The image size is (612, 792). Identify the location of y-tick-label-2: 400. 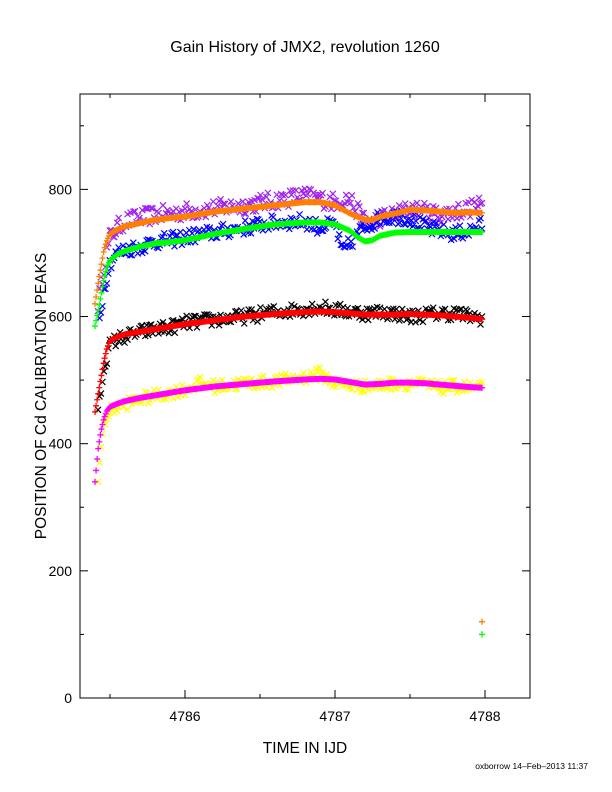
(61, 444).